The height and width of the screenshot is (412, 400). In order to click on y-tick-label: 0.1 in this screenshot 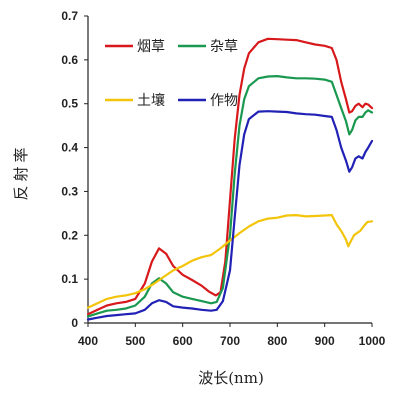, I will do `click(69, 279)`.